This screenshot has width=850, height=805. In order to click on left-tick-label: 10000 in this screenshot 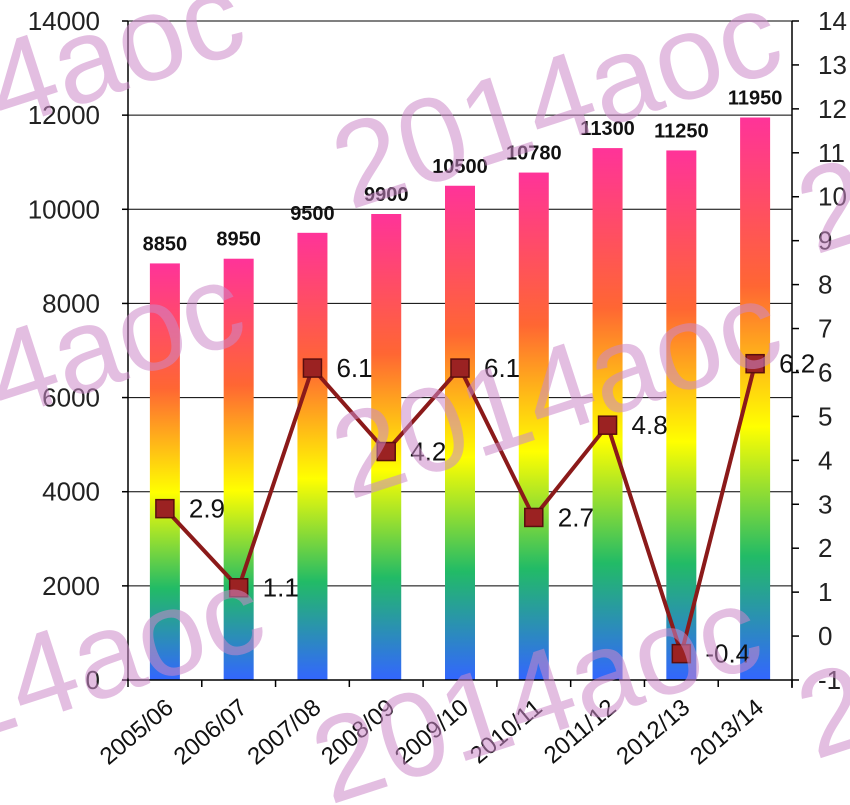, I will do `click(64, 209)`.